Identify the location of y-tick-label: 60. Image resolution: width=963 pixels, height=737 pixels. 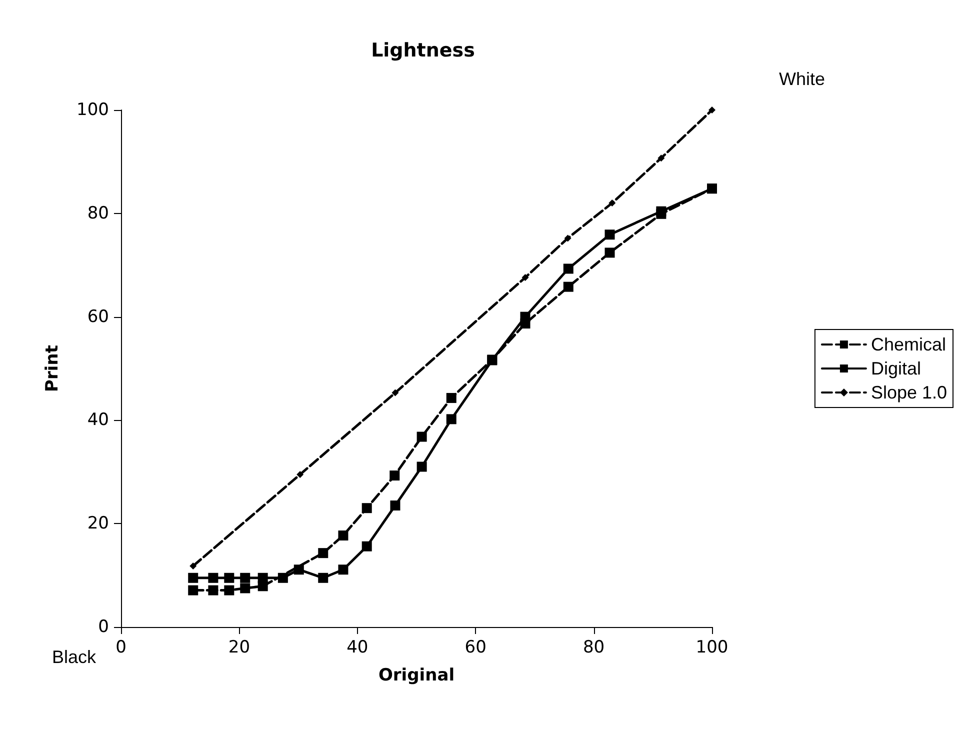
(98, 316).